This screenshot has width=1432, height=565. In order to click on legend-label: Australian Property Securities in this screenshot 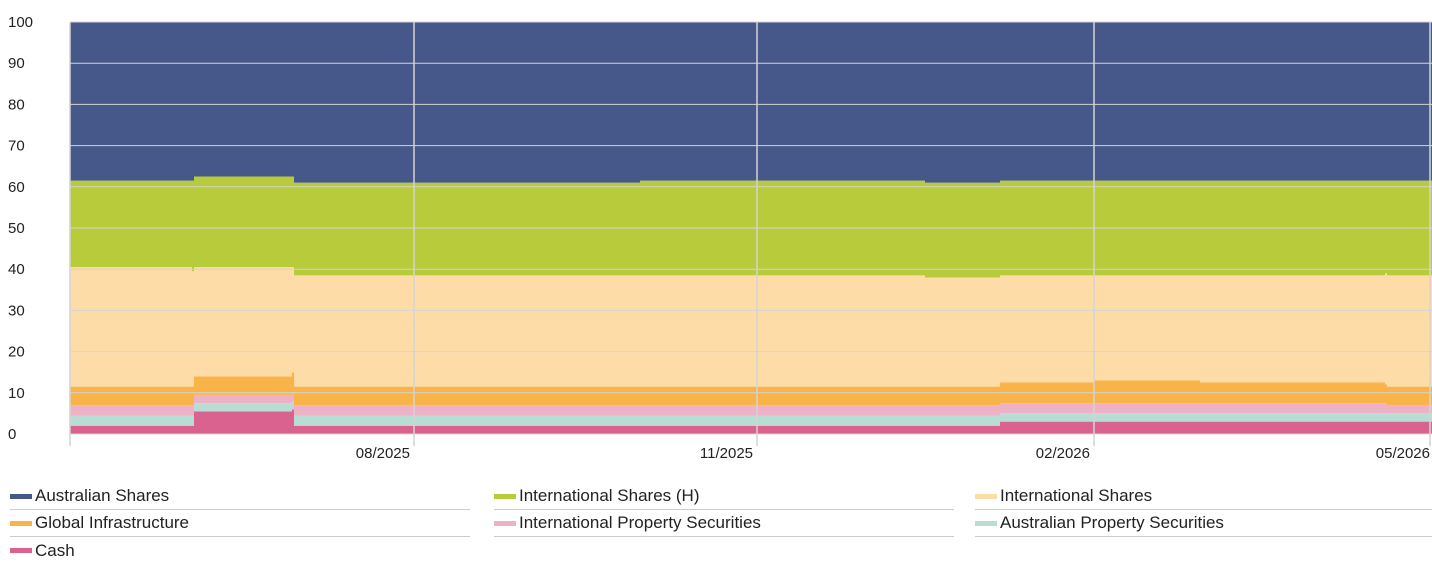, I will do `click(1112, 522)`.